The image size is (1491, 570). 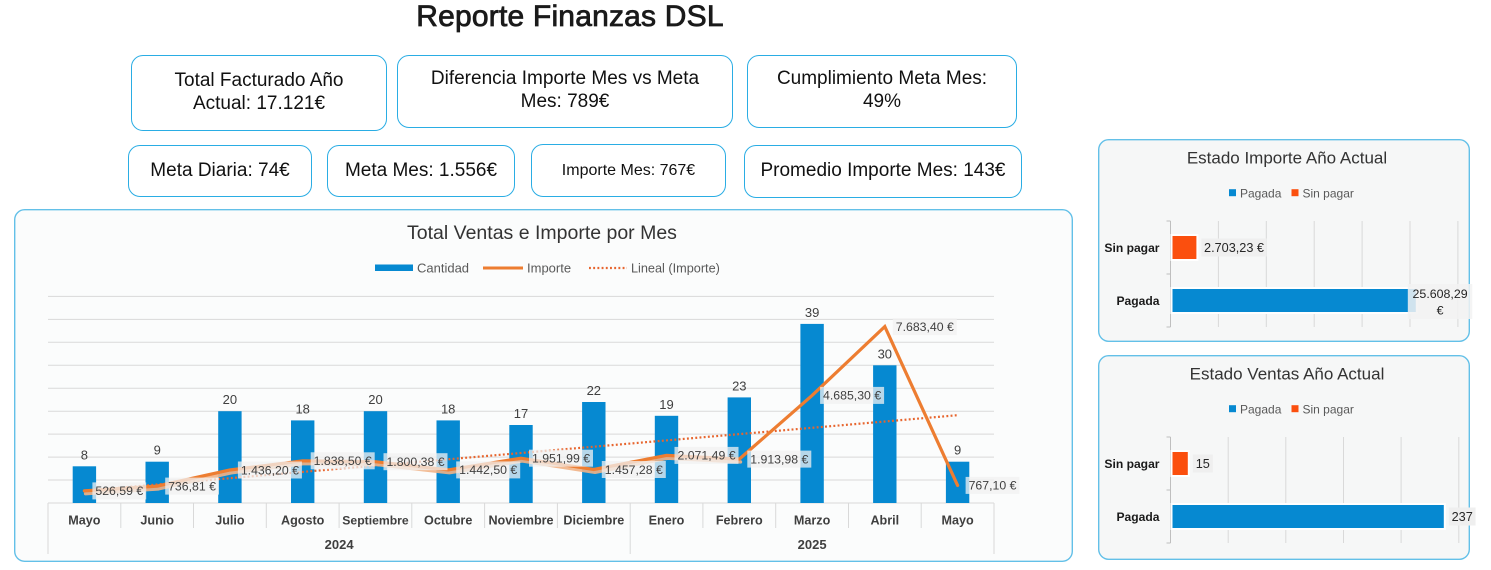 I want to click on svg-text: Abril, so click(x=884, y=521).